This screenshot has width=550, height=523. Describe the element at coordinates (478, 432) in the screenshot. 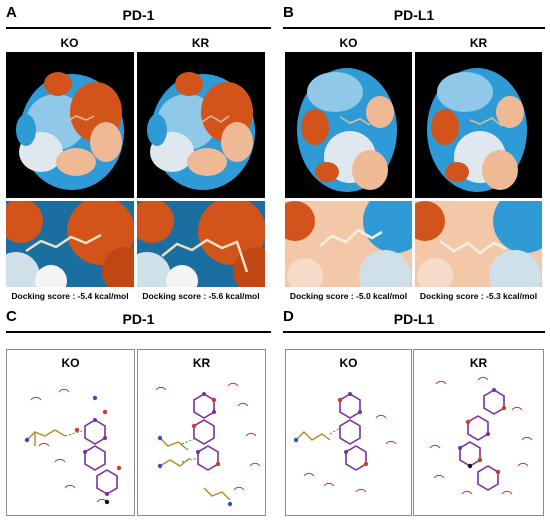

I see `panel-d-kr-interaction-diagram: KR` at that location.